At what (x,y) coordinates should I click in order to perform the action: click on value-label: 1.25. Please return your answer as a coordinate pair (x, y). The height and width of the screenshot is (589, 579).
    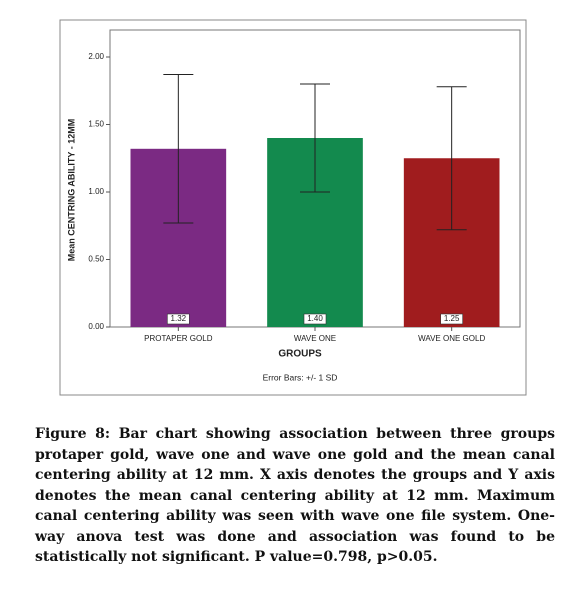
    Looking at the image, I should click on (452, 318).